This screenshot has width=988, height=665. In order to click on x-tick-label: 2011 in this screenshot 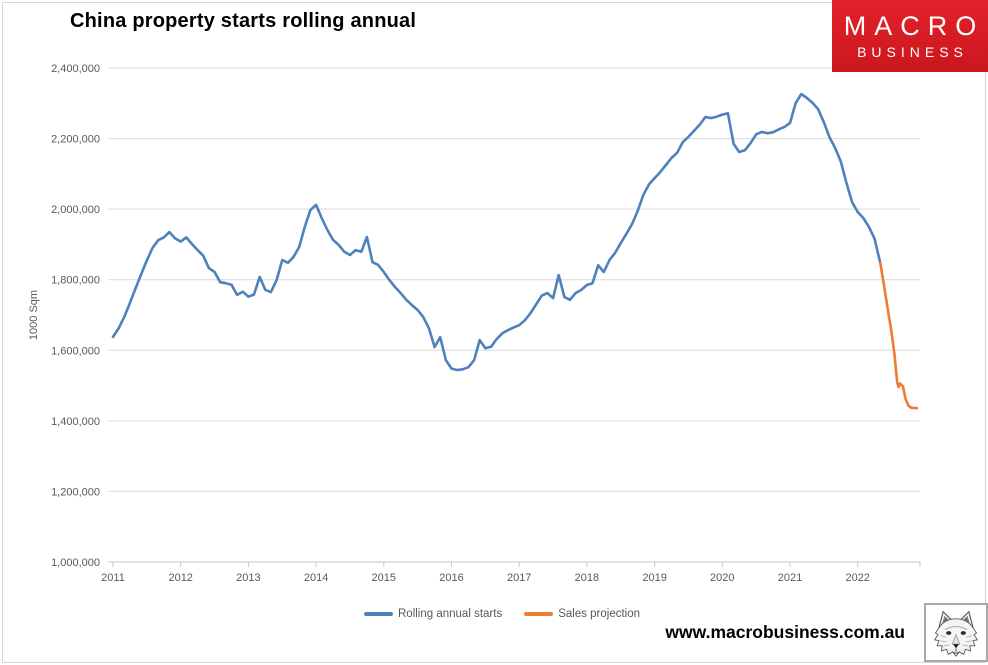, I will do `click(113, 578)`.